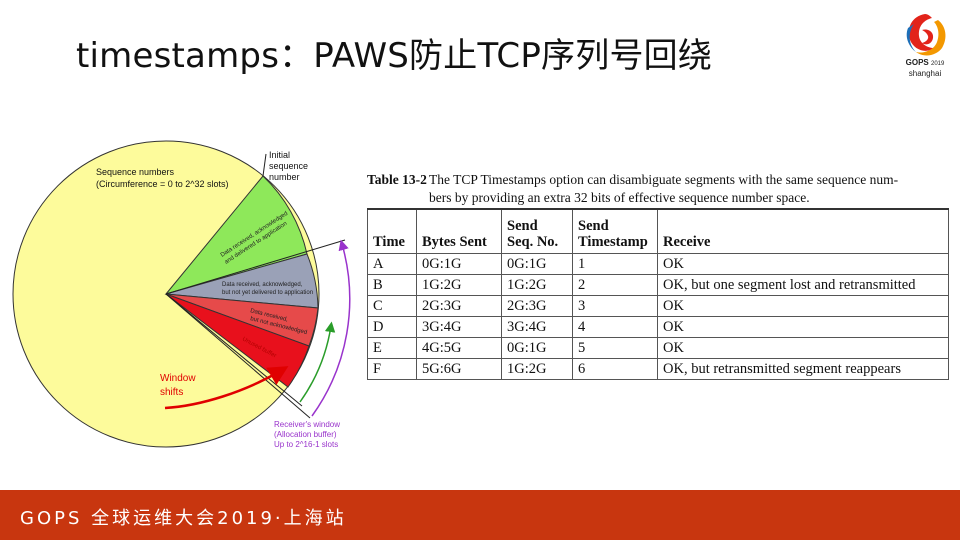 Image resolution: width=960 pixels, height=540 pixels. I want to click on sector-acked-delivered, so click(236, 235).